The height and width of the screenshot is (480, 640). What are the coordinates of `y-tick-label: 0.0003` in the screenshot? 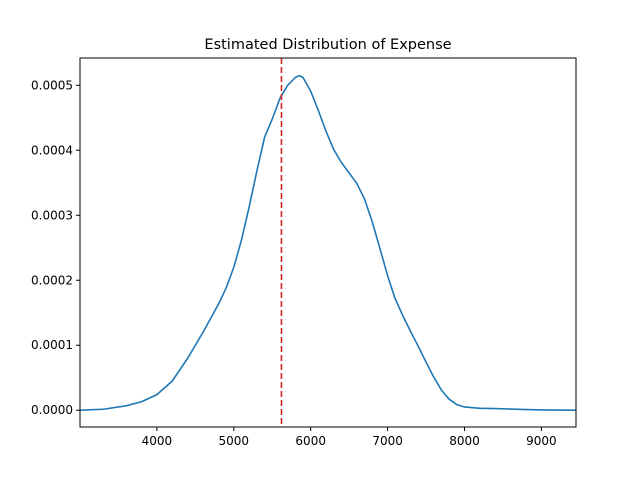 It's located at (52, 215).